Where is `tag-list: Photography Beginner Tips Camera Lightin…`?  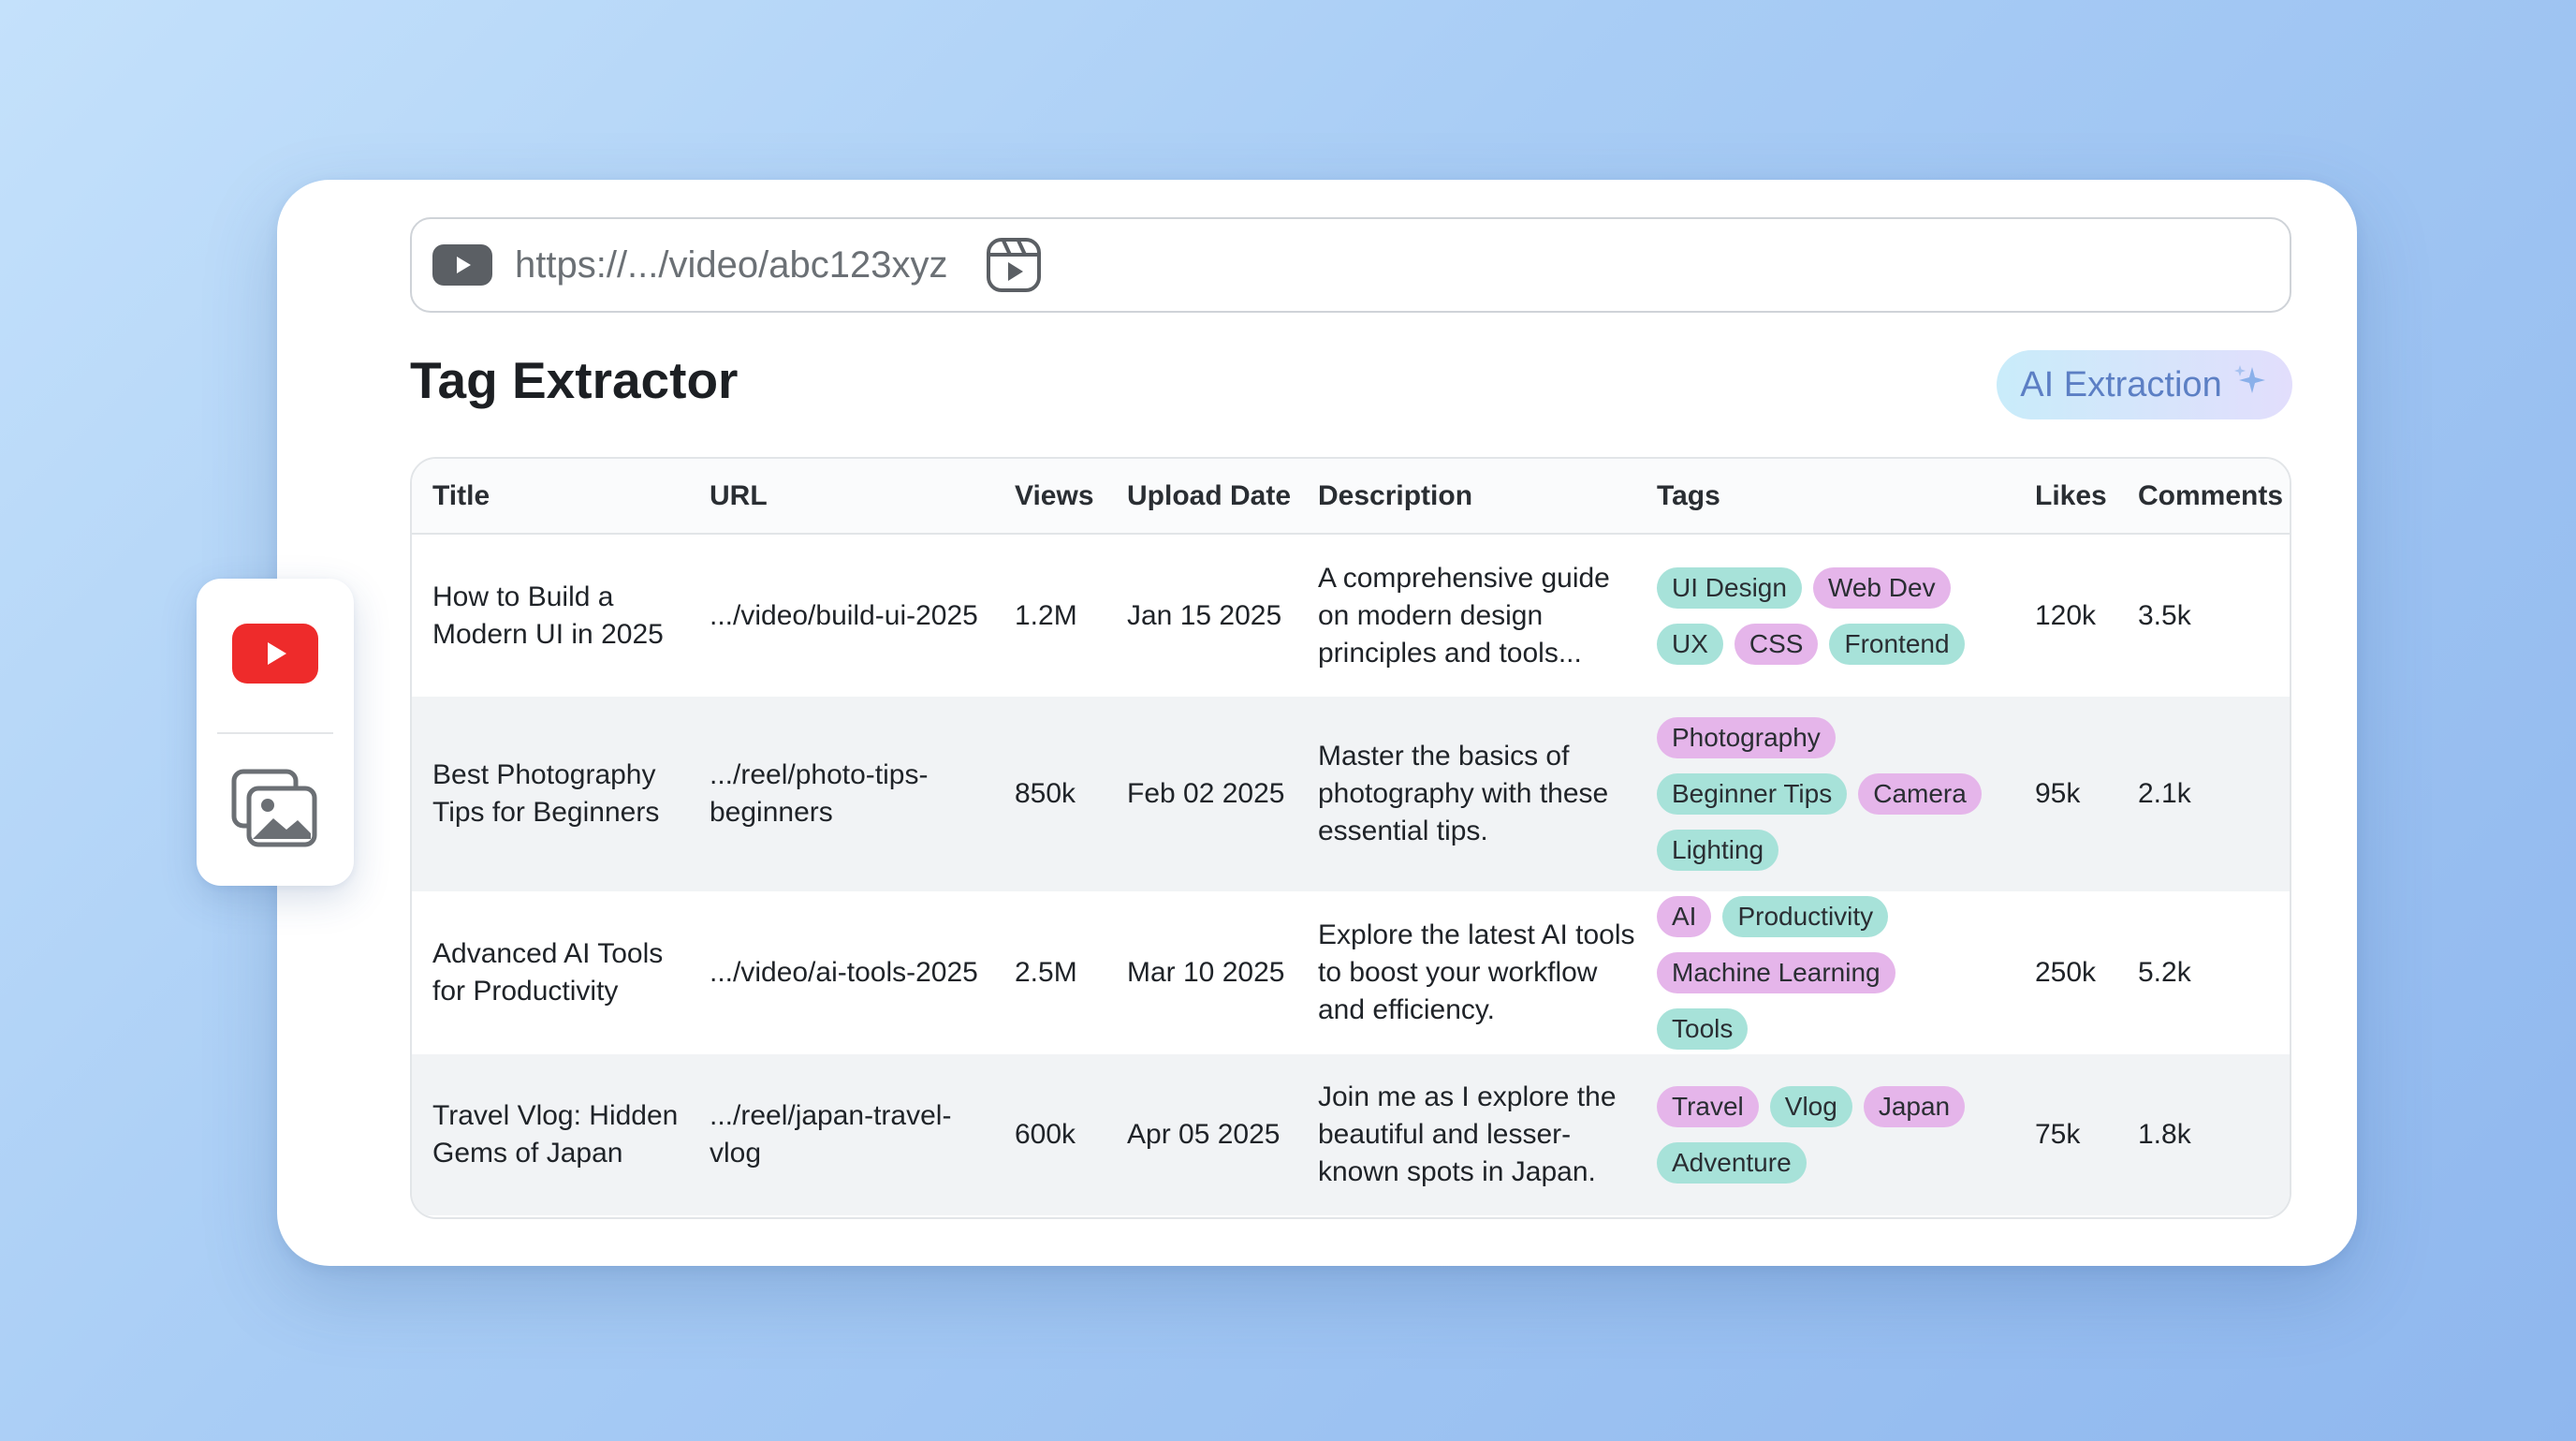 tag-list: Photography Beginner Tips Camera Lightin… is located at coordinates (1825, 794).